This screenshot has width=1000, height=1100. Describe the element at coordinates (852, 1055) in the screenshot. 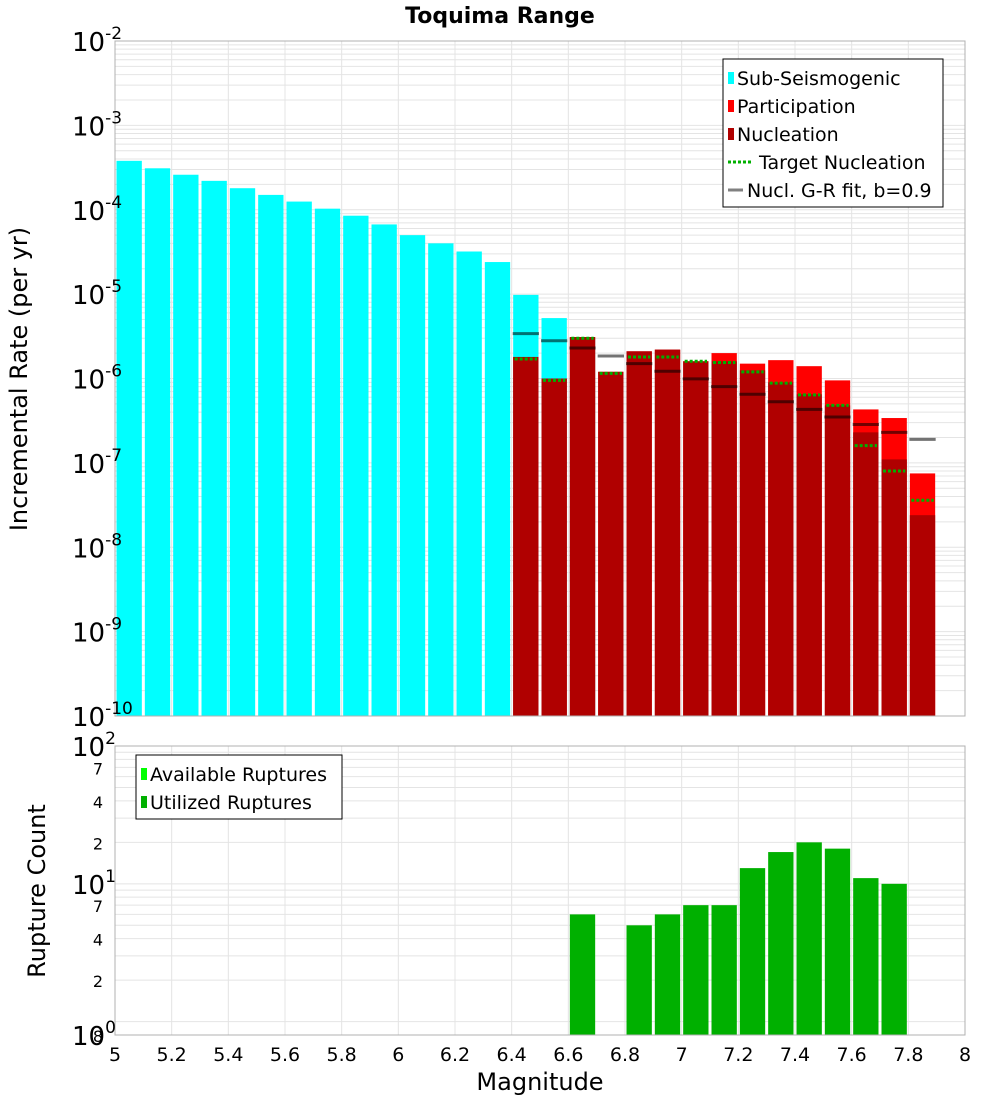

I see `x-tick-label: 7.6` at that location.